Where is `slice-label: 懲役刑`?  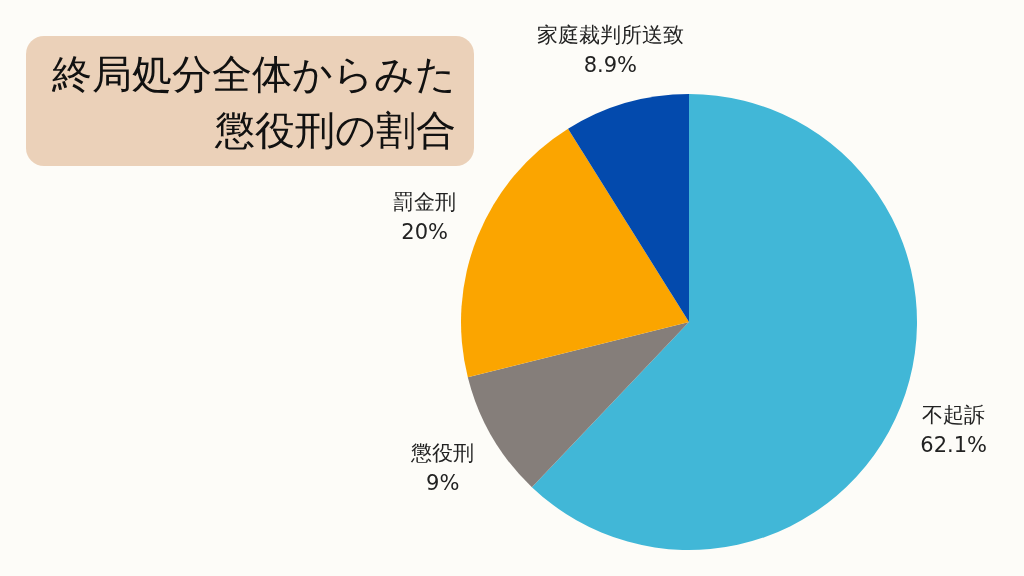
slice-label: 懲役刑 is located at coordinates (442, 452).